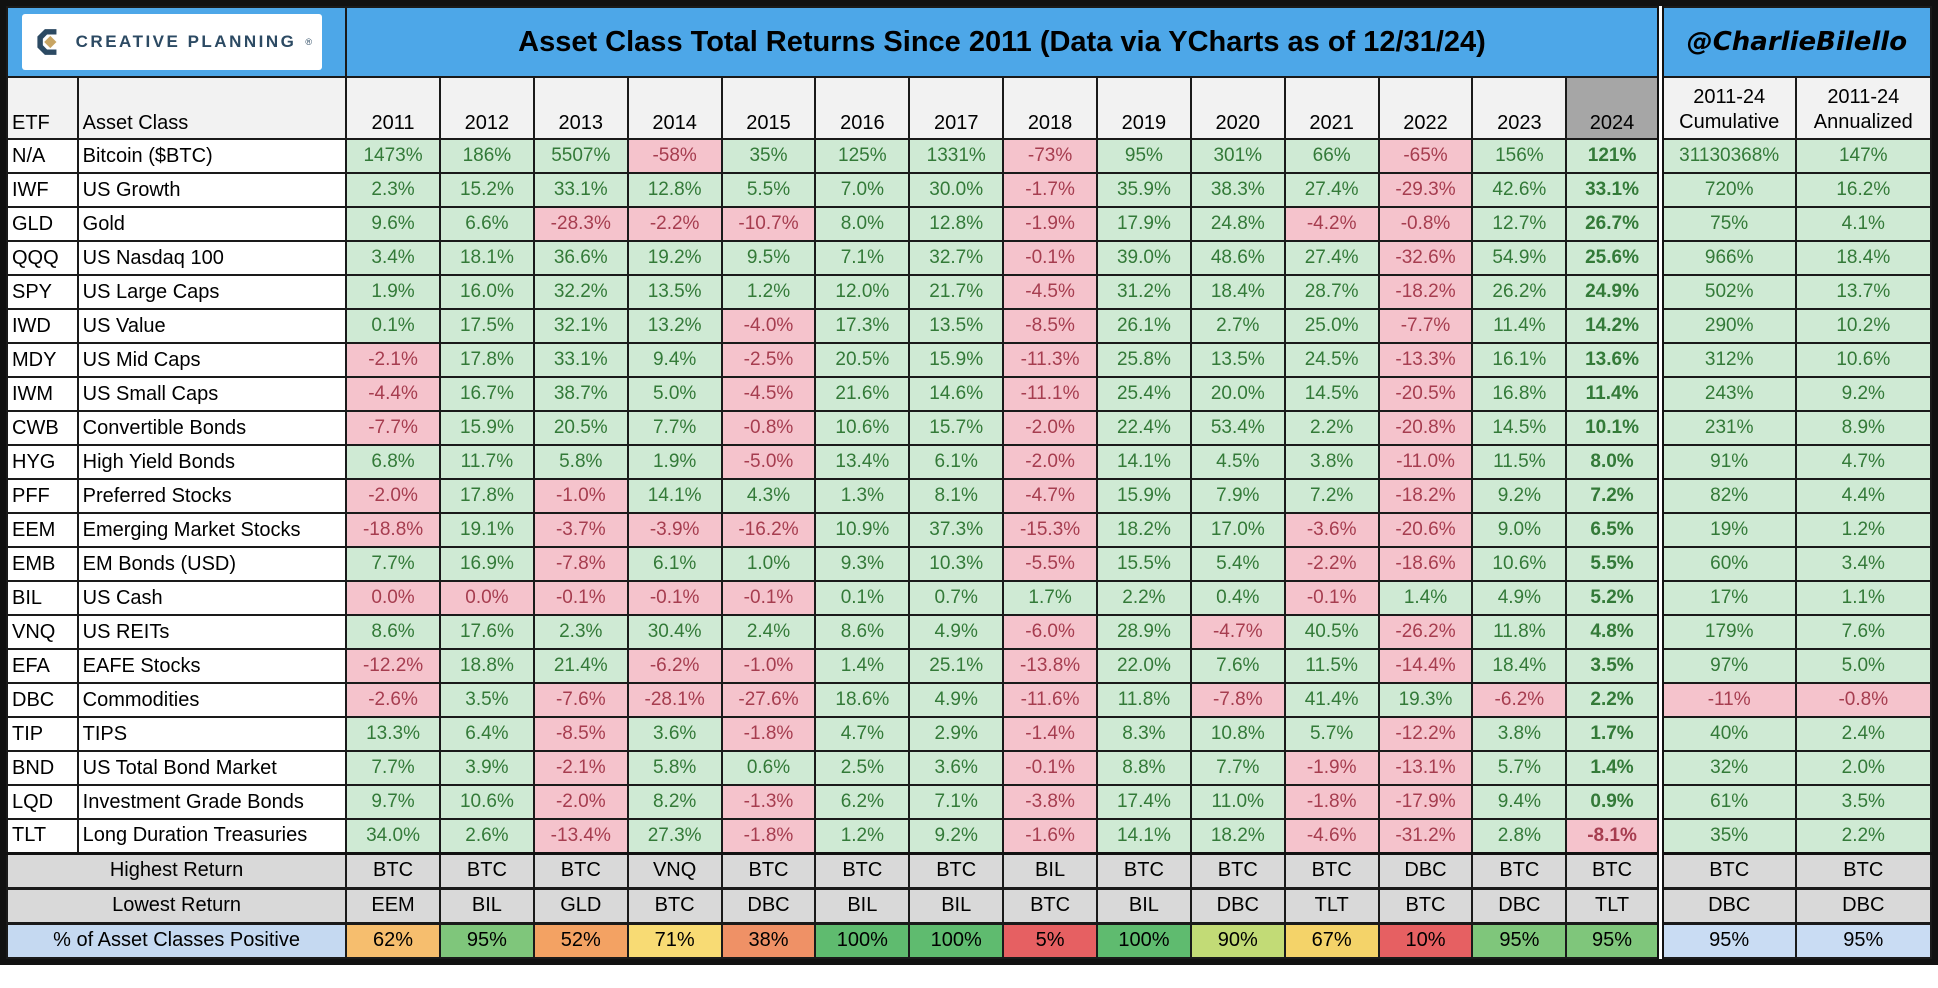  Describe the element at coordinates (1425, 564) in the screenshot. I see `return-cell: -18.6%` at that location.